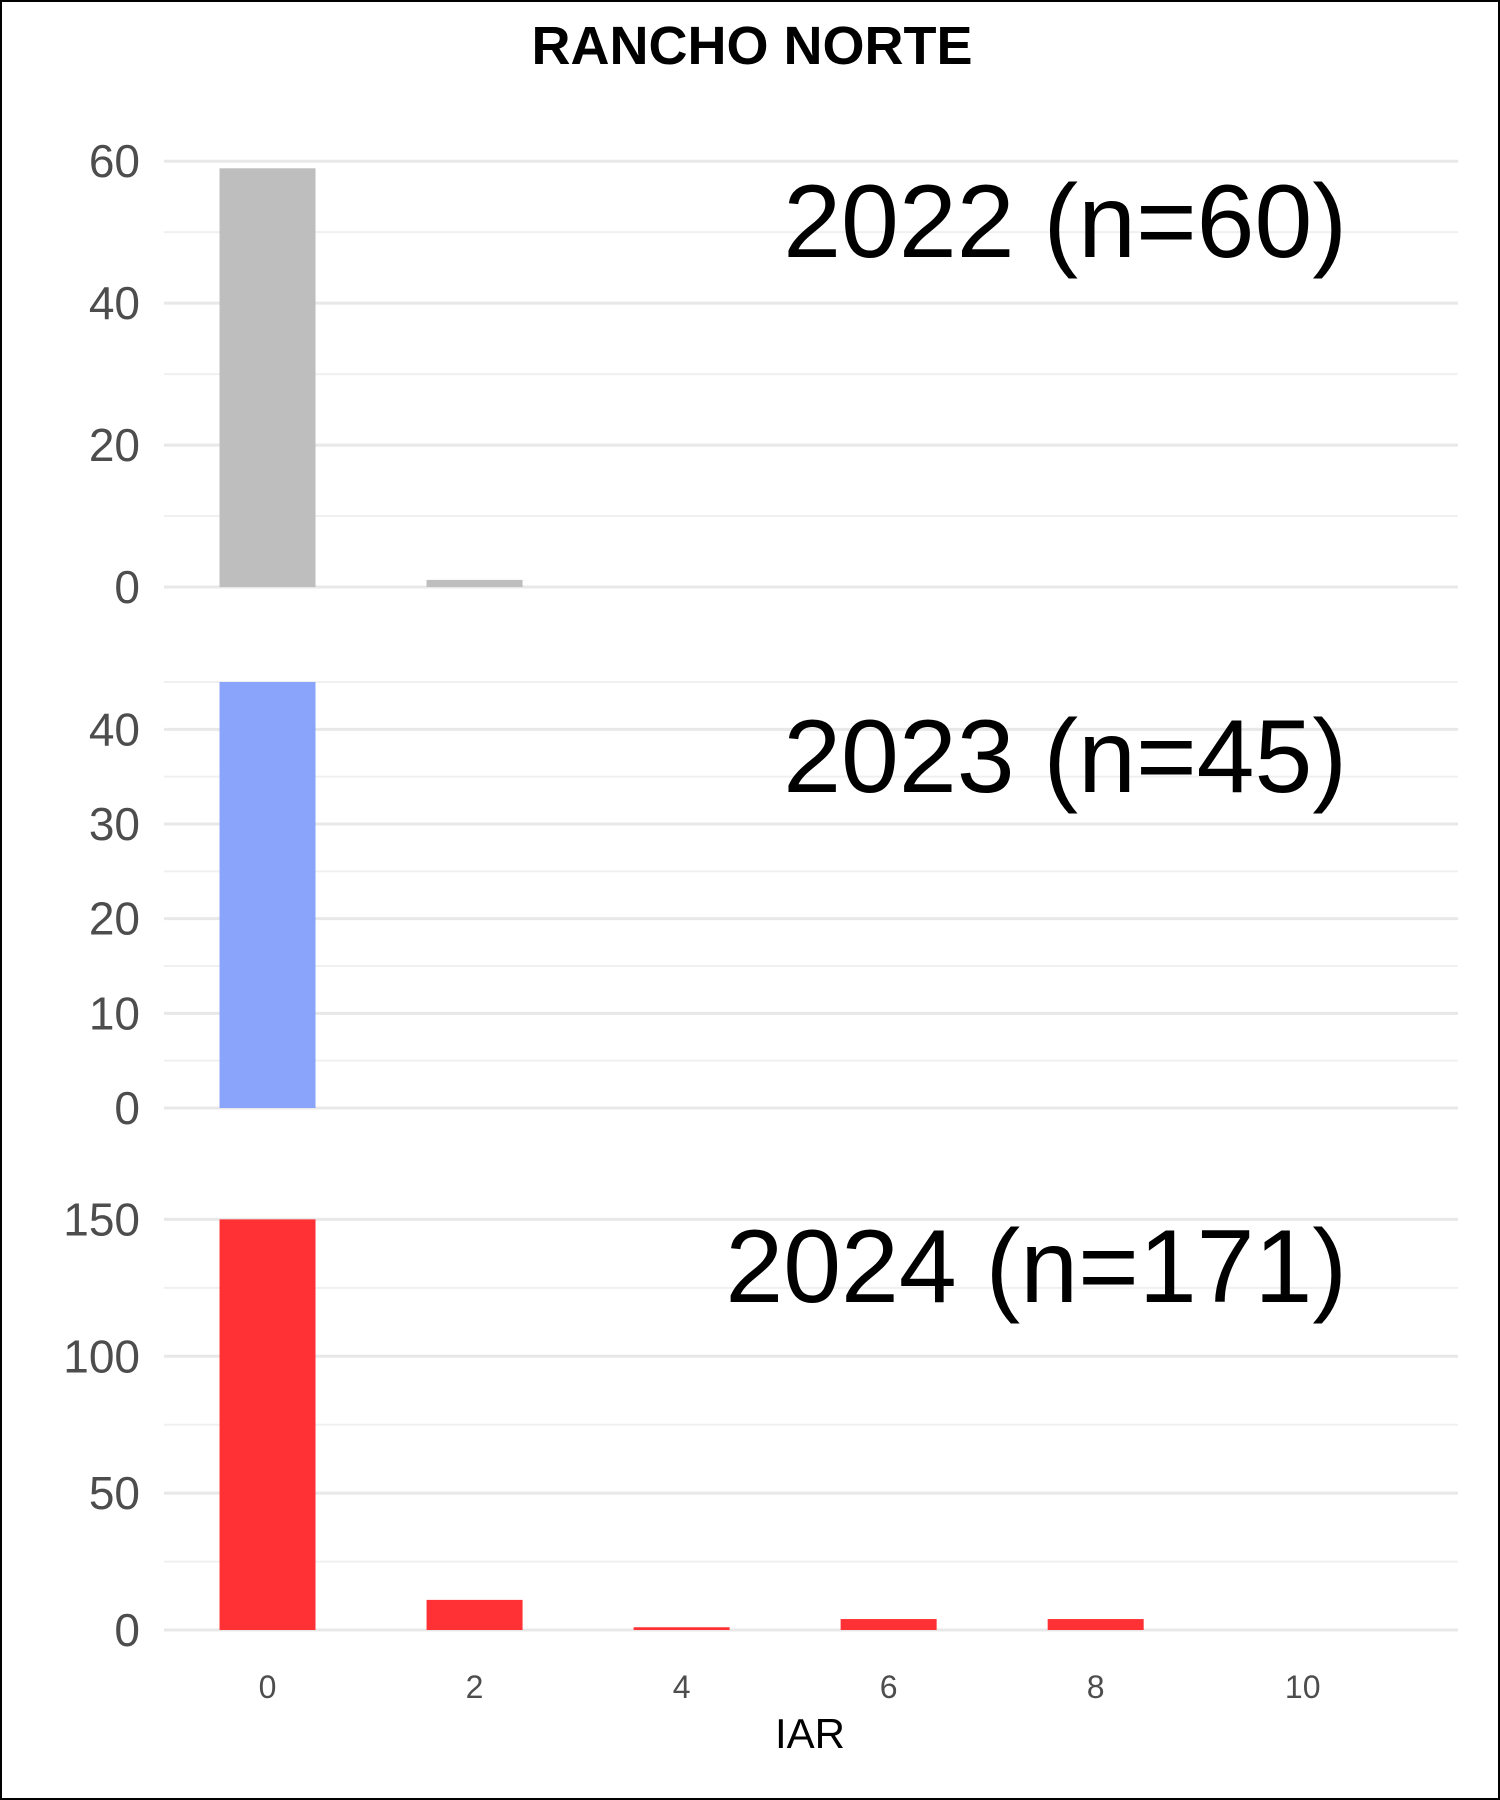 The image size is (1500, 1800). I want to click on x-tick-label: 4, so click(682, 1687).